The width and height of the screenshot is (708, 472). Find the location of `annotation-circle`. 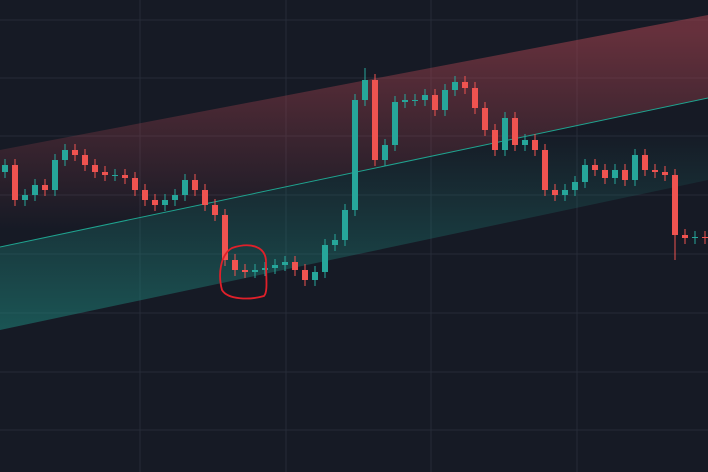

annotation-circle is located at coordinates (243, 272).